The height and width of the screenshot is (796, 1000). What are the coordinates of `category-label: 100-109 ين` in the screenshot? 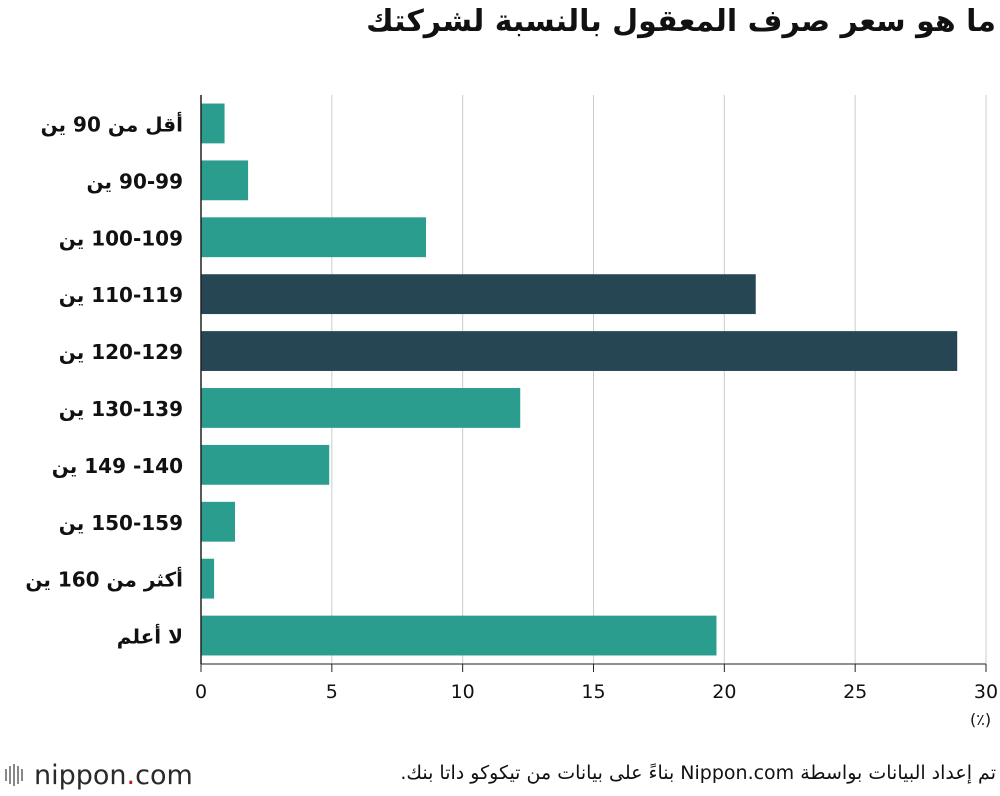 It's located at (121, 238).